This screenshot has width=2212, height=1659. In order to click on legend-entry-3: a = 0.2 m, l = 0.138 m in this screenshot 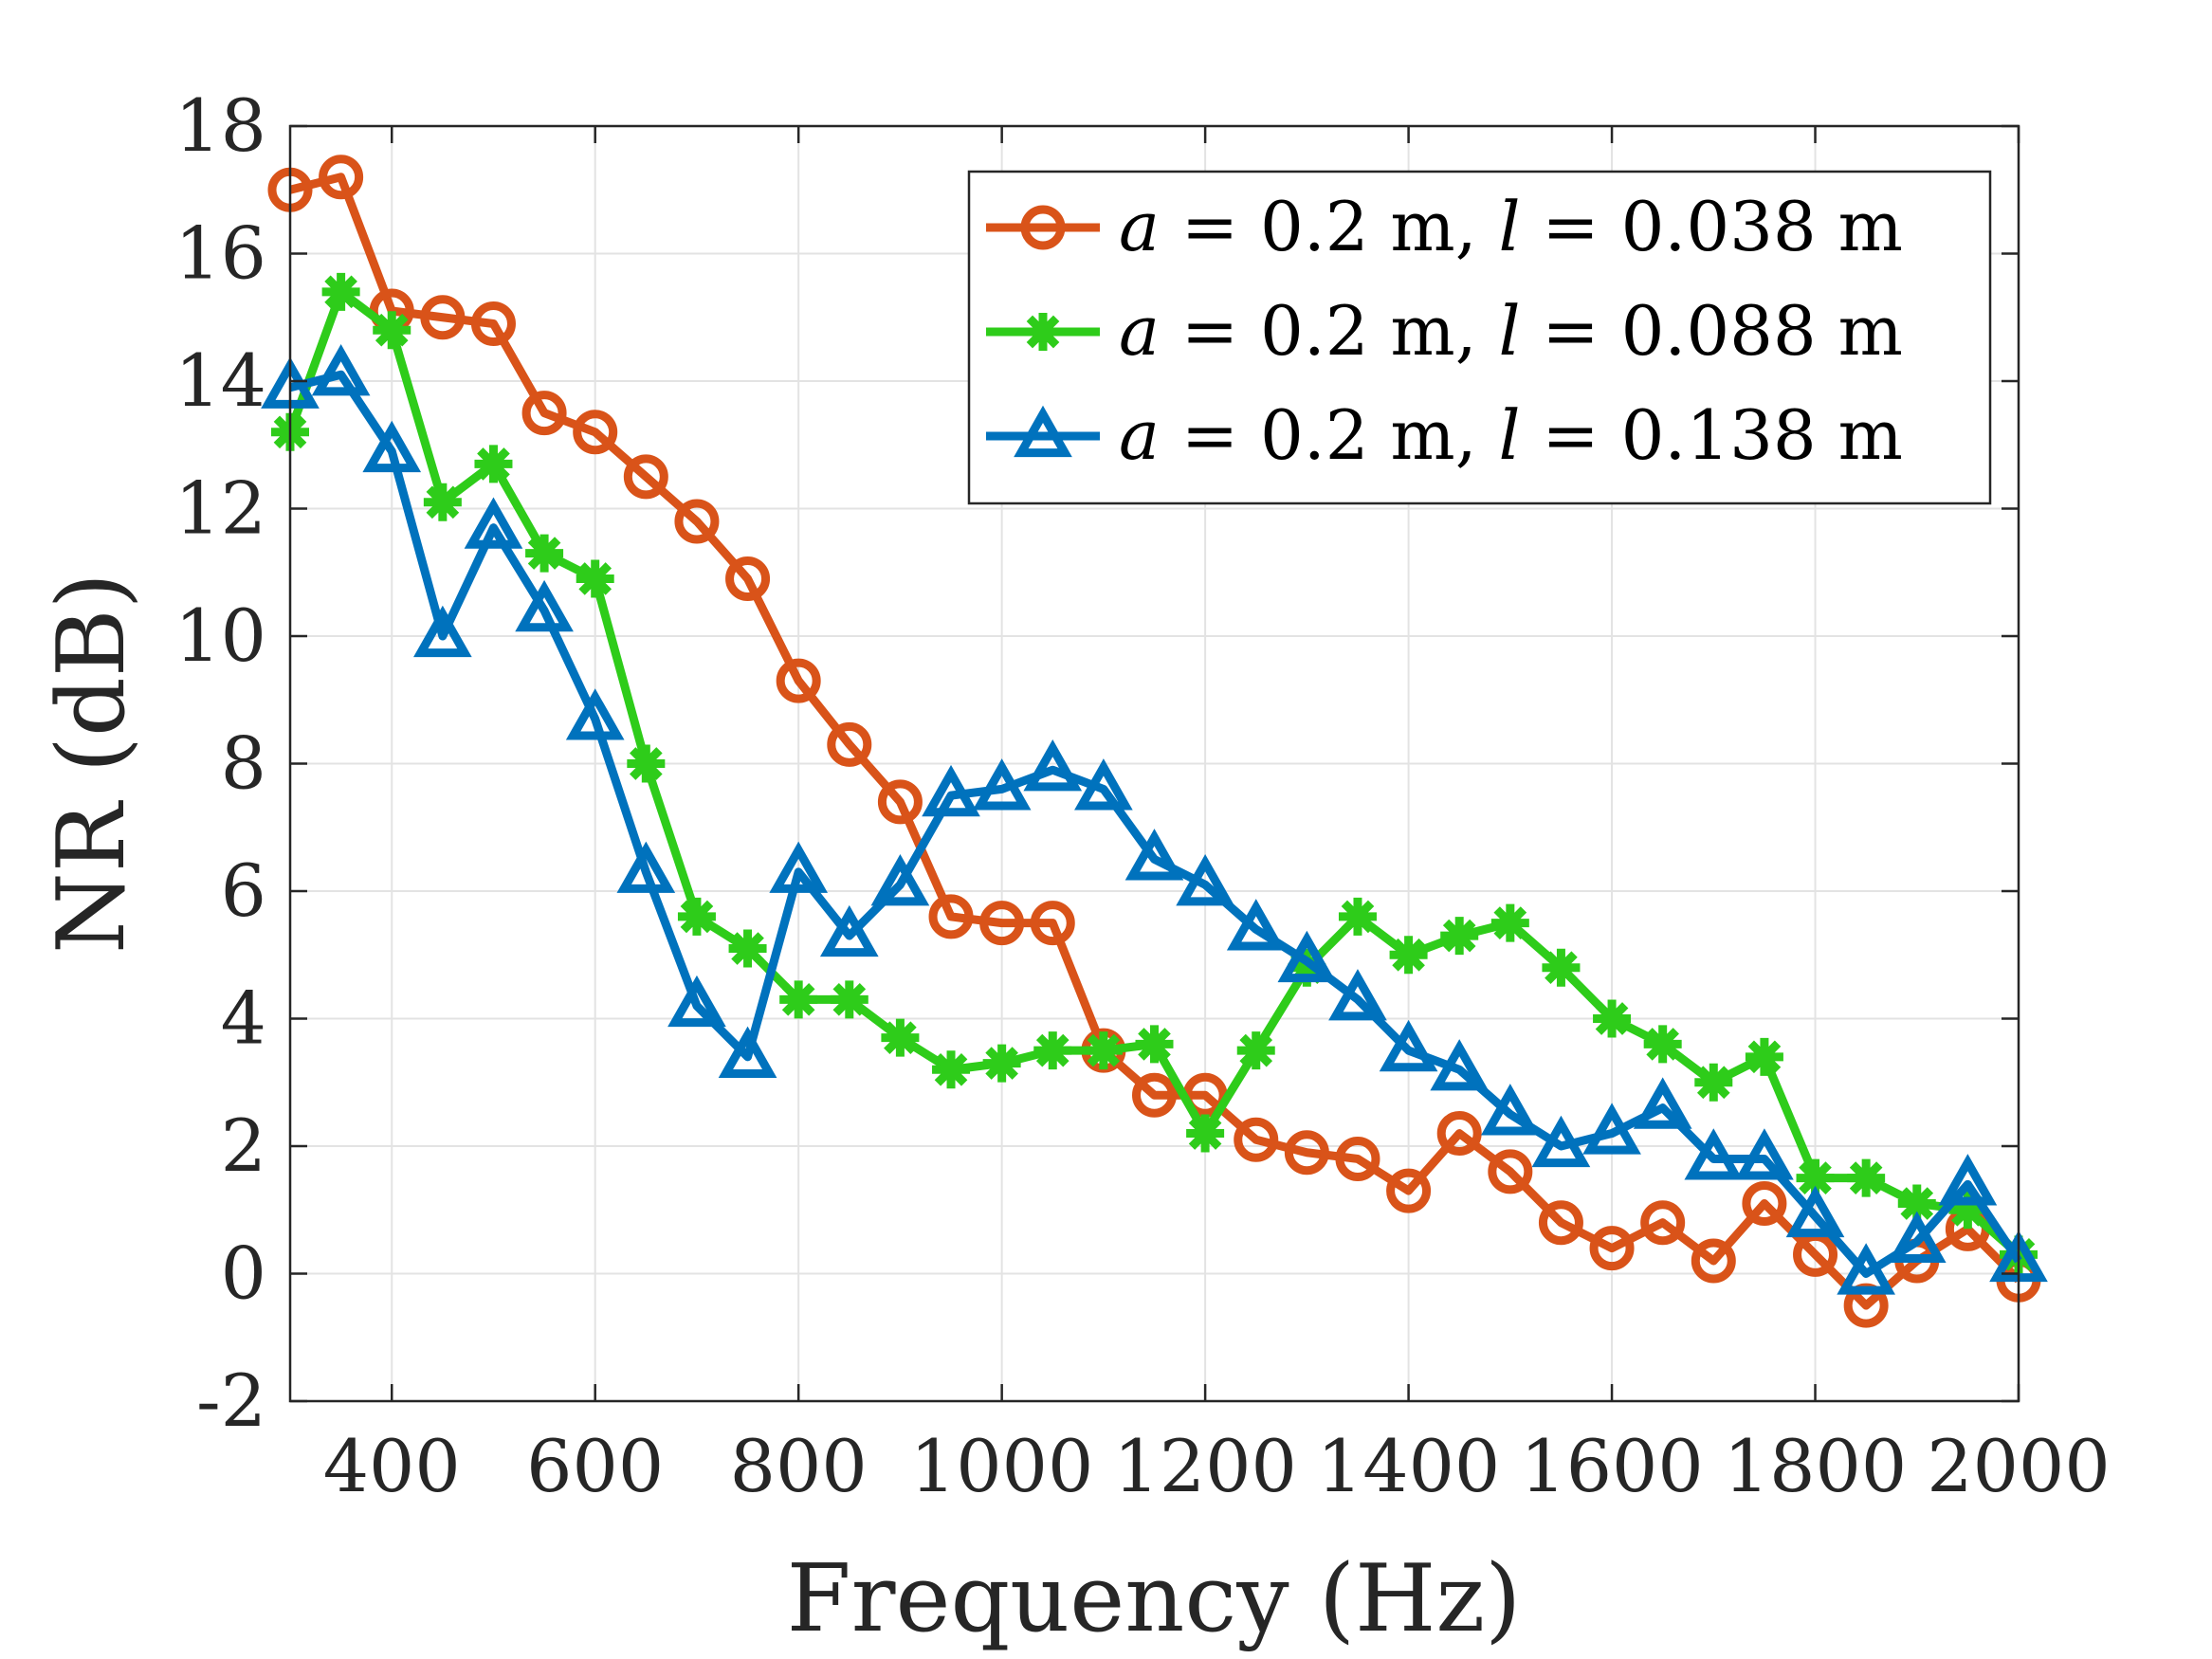, I will do `click(1444, 435)`.